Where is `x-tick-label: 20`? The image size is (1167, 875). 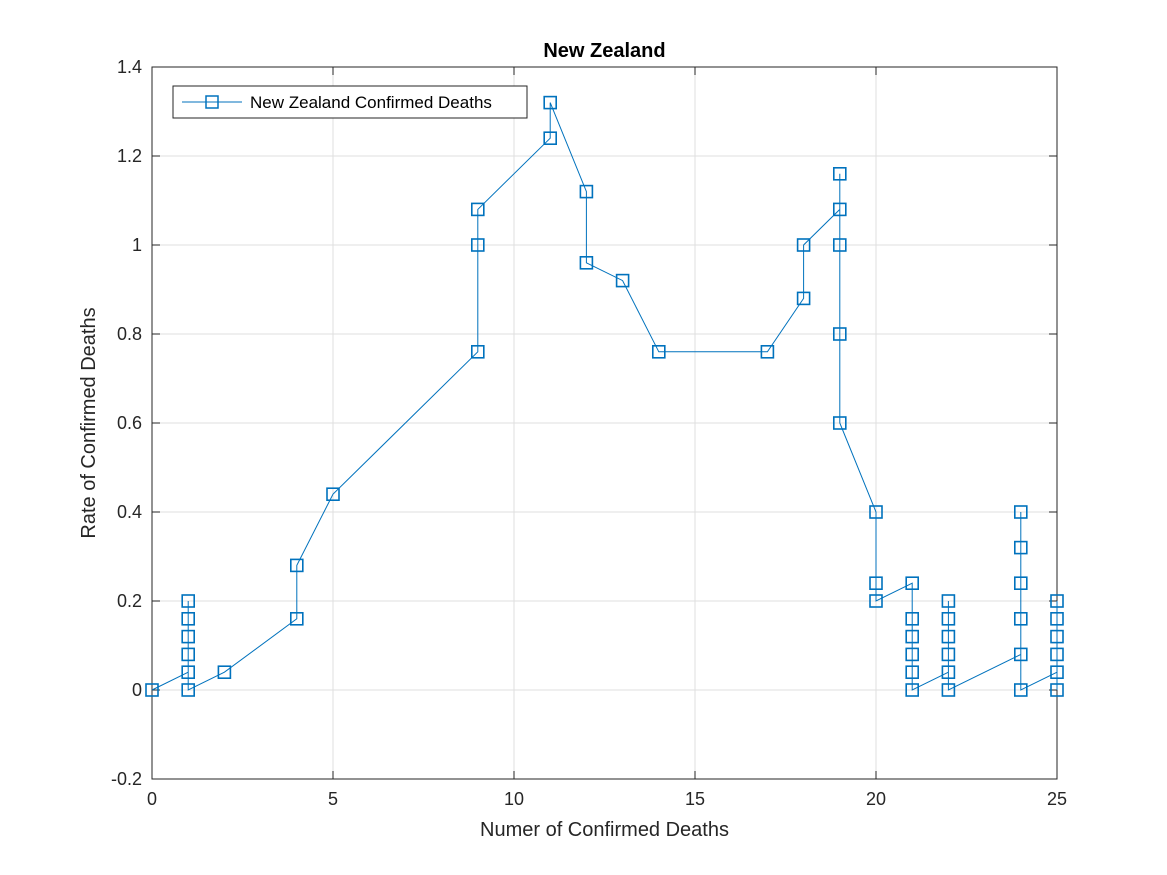
x-tick-label: 20 is located at coordinates (876, 799).